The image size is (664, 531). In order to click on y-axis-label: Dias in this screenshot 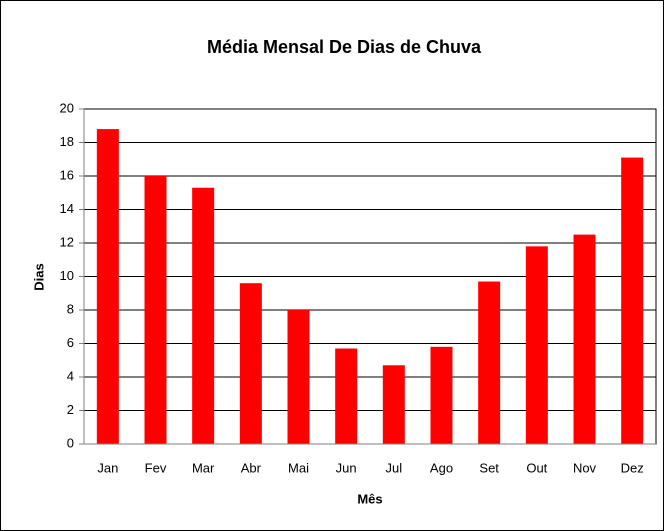, I will do `click(38, 276)`.